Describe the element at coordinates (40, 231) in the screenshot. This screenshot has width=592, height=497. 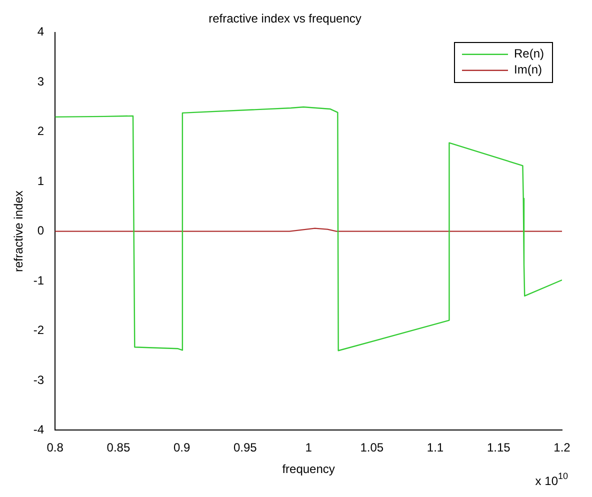
I see `y-tick-label: 0` at that location.